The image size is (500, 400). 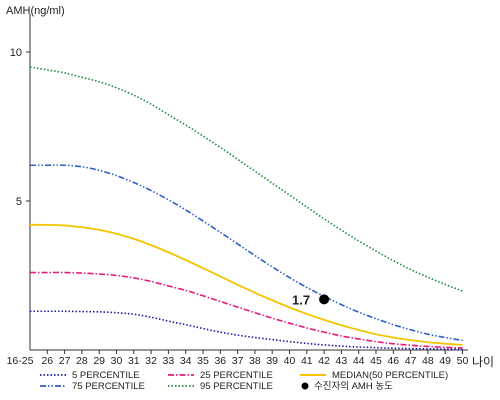 I want to click on x-tick-label: 31, so click(x=134, y=361).